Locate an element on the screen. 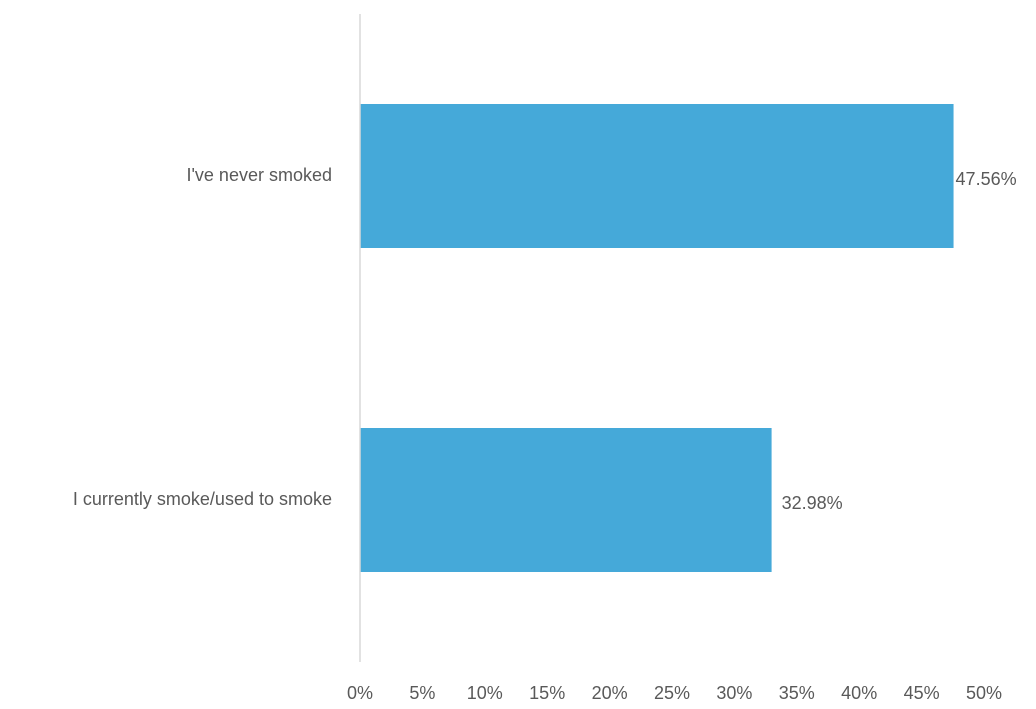 The width and height of the screenshot is (1036, 709). x-tick-label: 20% is located at coordinates (610, 693).